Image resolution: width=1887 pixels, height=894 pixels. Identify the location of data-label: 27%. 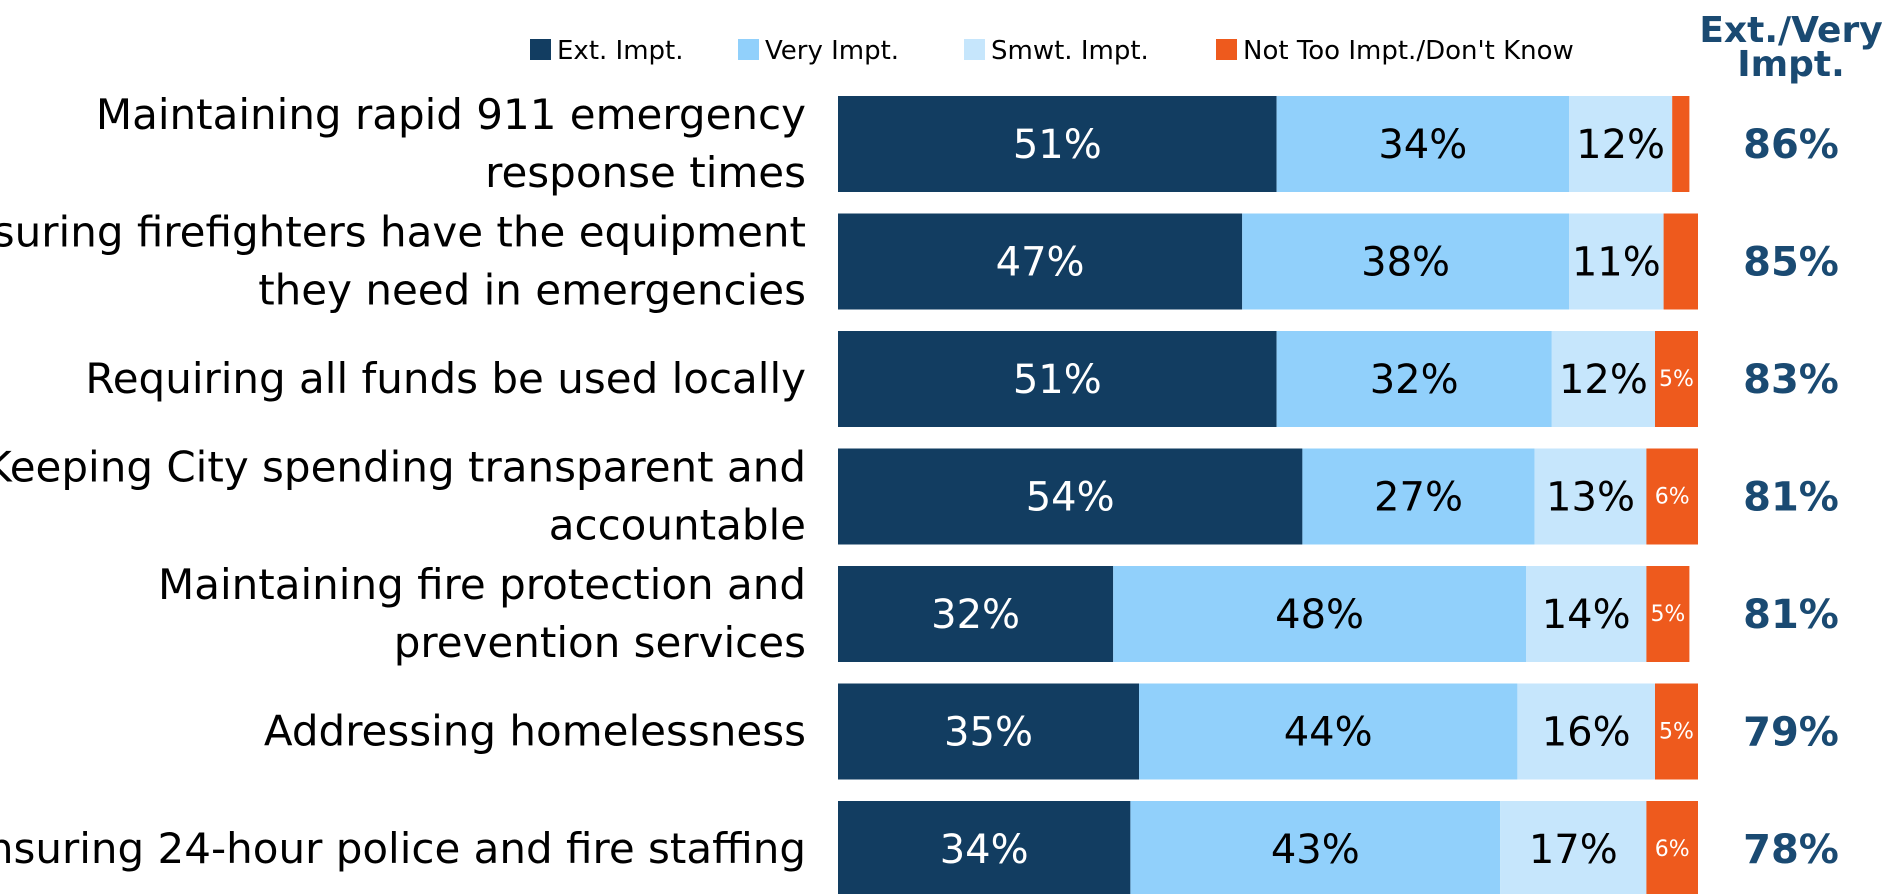
(1418, 498).